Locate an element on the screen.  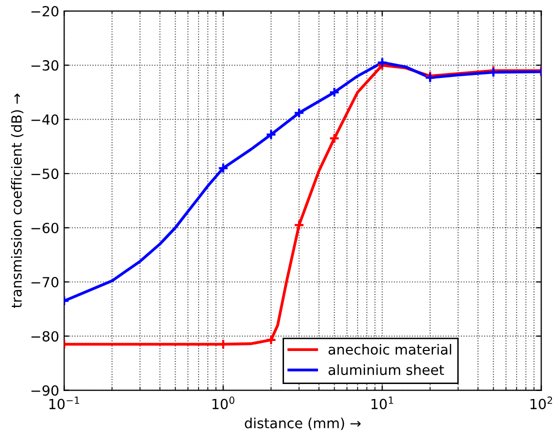
legend-label: anechoic material is located at coordinates (390, 349).